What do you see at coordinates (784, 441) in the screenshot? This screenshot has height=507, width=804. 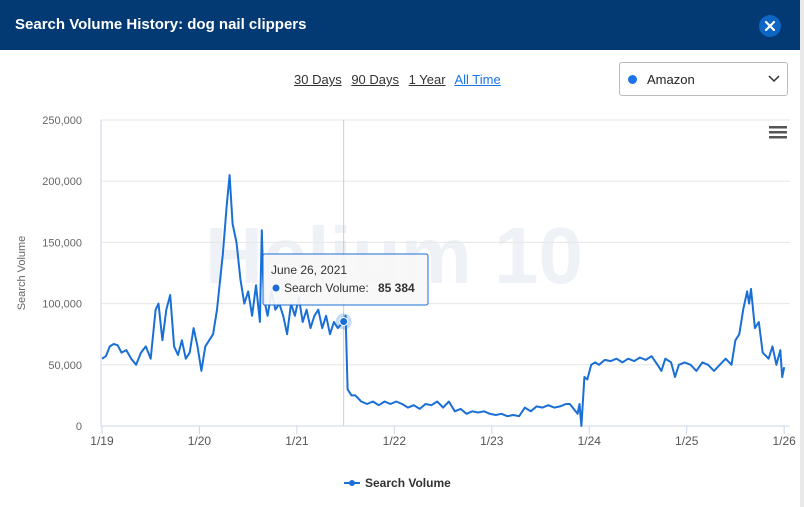 I see `x-tick-label: 1/26` at bounding box center [784, 441].